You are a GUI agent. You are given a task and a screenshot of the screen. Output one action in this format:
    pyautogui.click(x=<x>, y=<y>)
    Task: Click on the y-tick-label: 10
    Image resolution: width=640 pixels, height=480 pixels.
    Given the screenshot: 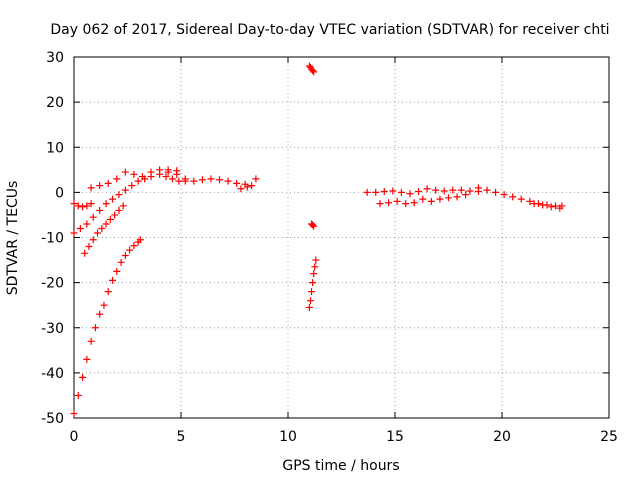 What is the action you would take?
    pyautogui.click(x=55, y=148)
    